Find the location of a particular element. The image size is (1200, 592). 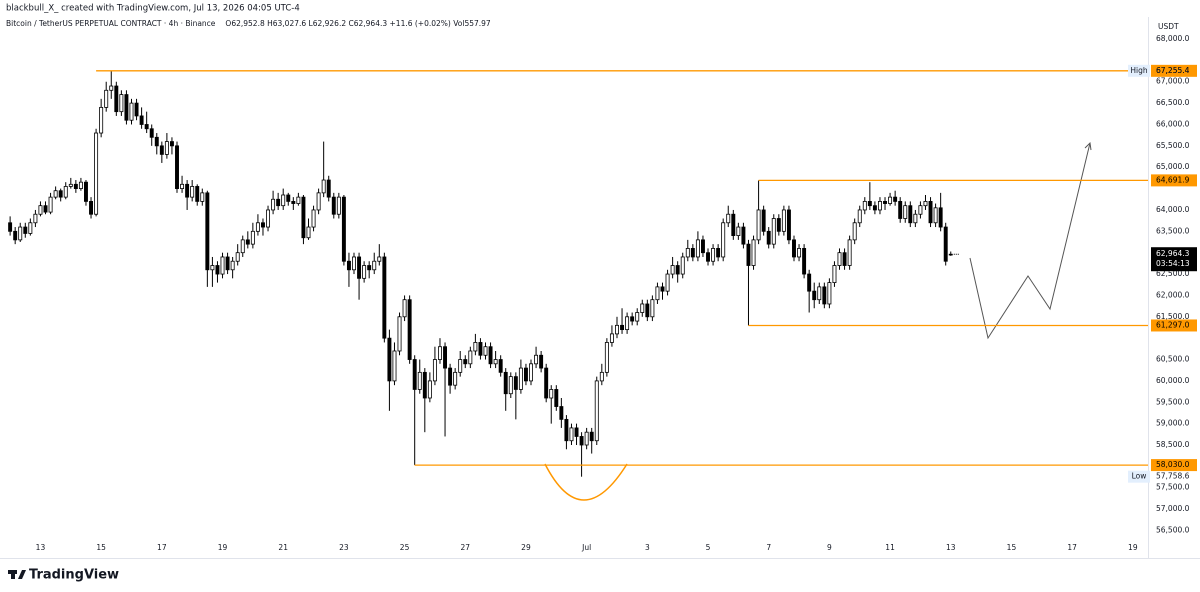

y-tick-label: 66,000.0 is located at coordinates (1173, 123).